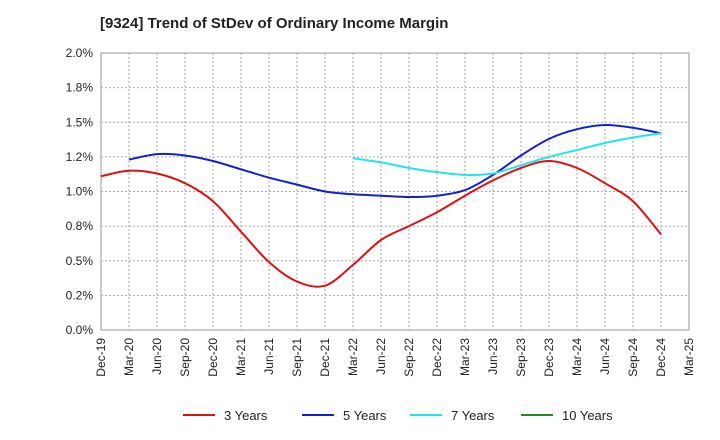 The image size is (720, 440). What do you see at coordinates (605, 356) in the screenshot?
I see `x-tick-label: Jun-24` at bounding box center [605, 356].